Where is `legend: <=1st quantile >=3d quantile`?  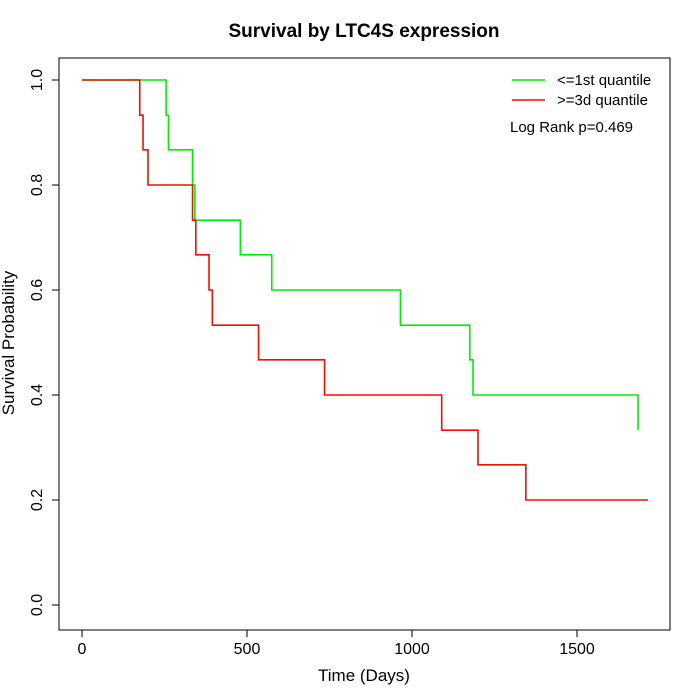
legend: <=1st quantile >=3d quantile is located at coordinates (581, 90).